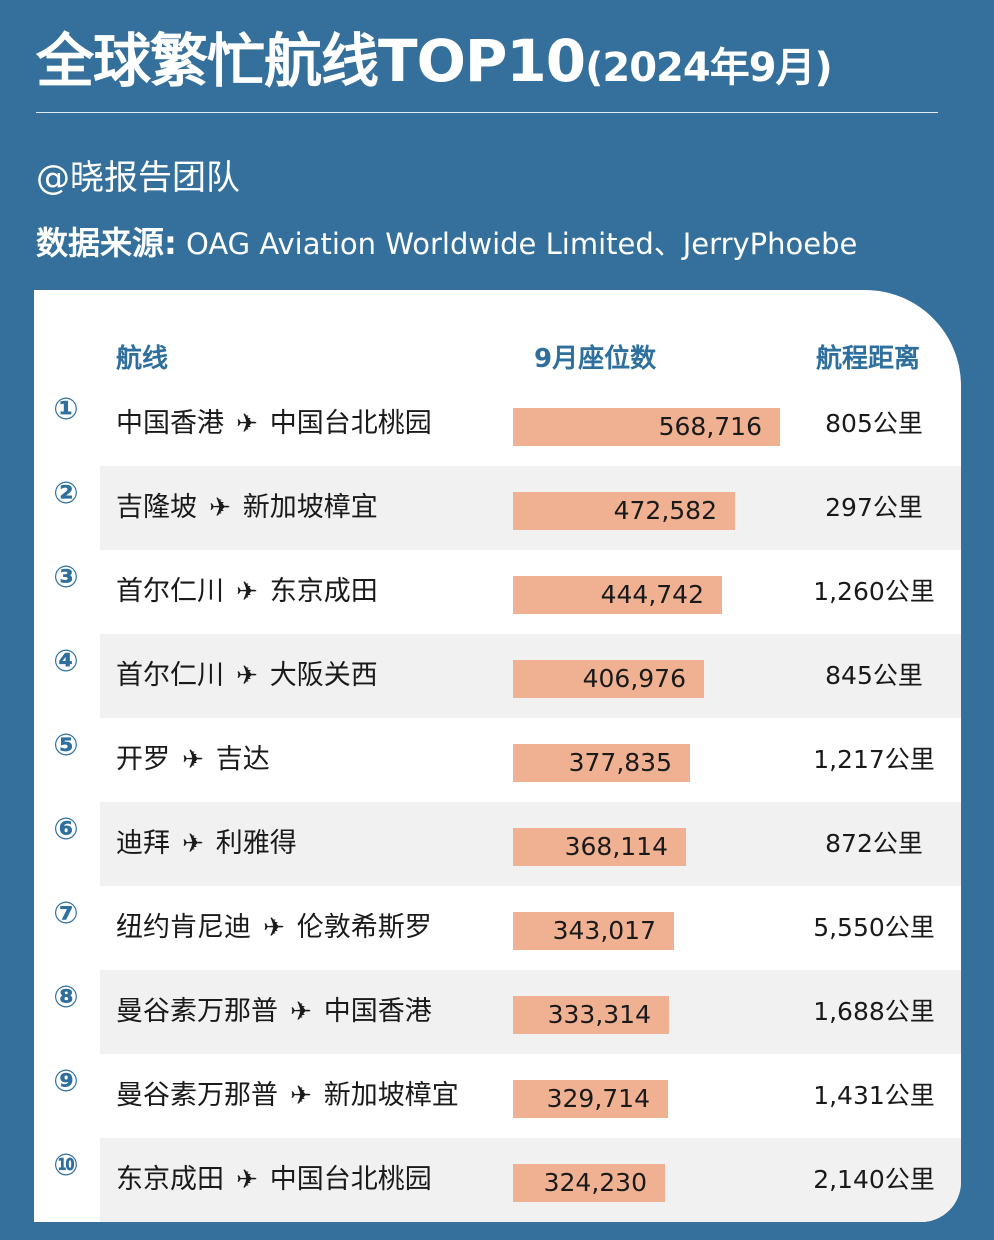  I want to click on table-row: ⑧ 曼谷素万那普 ✈ 中国香港 333,314 1,688公里, so click(497, 1012).